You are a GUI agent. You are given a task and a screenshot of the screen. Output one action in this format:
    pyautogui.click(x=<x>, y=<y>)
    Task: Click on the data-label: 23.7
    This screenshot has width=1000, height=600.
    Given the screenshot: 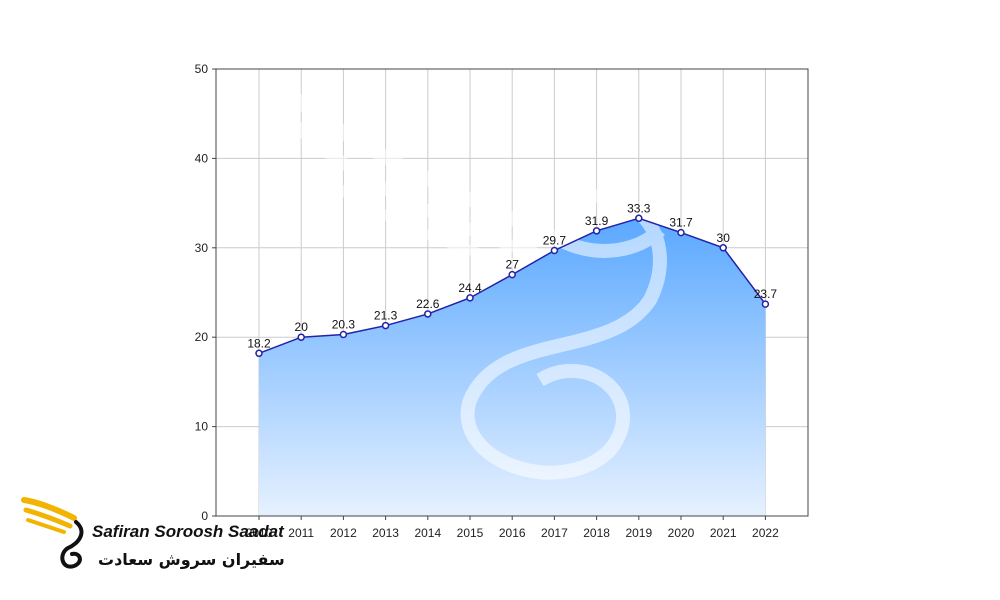 What is the action you would take?
    pyautogui.click(x=766, y=294)
    